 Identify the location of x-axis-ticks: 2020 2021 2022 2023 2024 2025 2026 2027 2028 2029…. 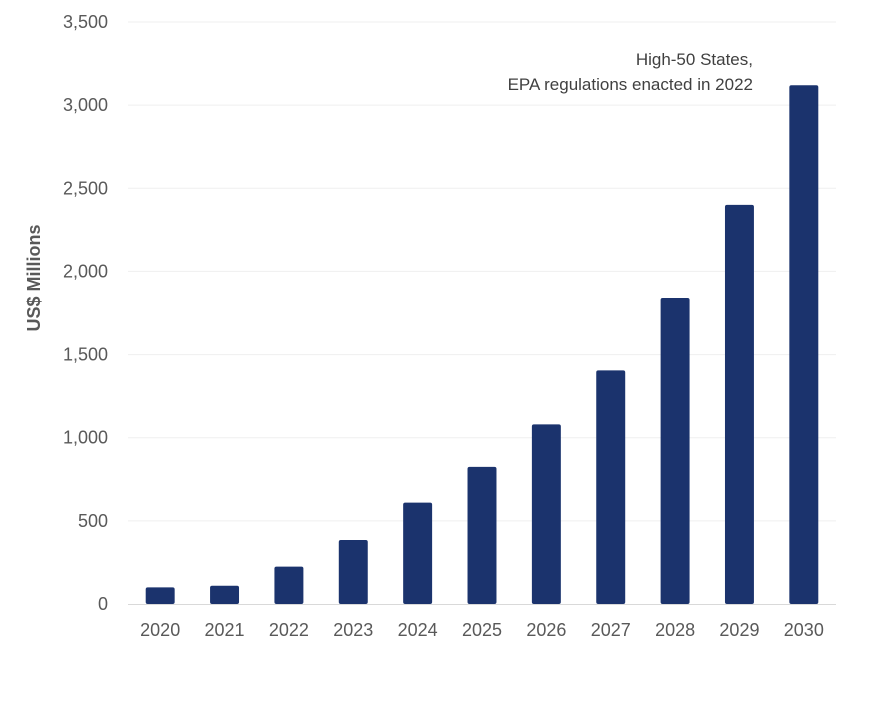
(482, 630).